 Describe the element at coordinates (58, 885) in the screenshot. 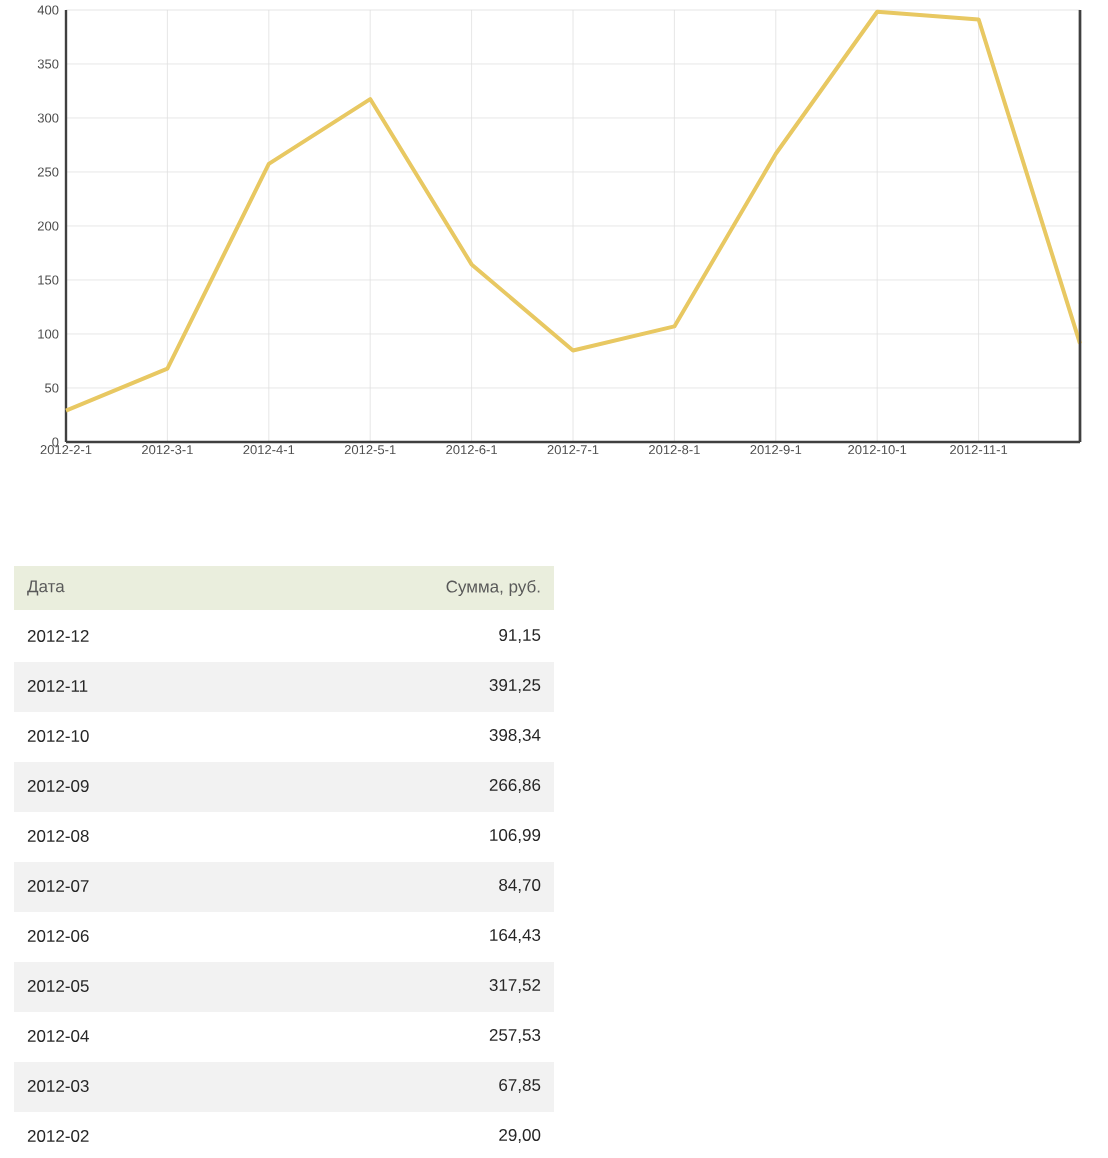

I see `text: 2012-07` at that location.